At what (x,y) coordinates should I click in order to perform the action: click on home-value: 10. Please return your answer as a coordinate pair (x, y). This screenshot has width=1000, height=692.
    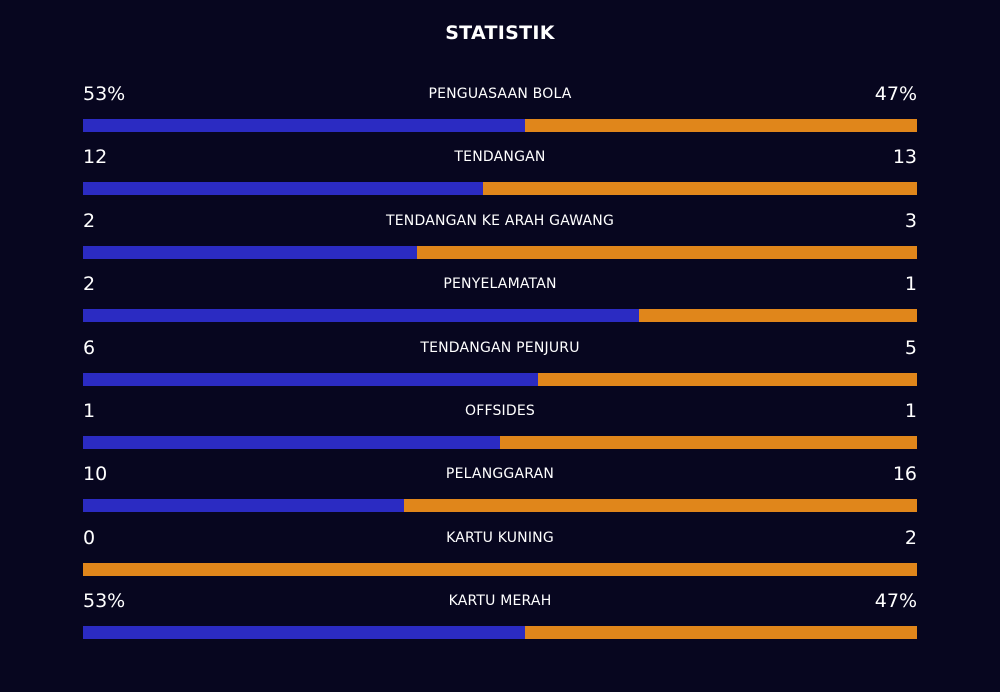
    Looking at the image, I should click on (95, 474).